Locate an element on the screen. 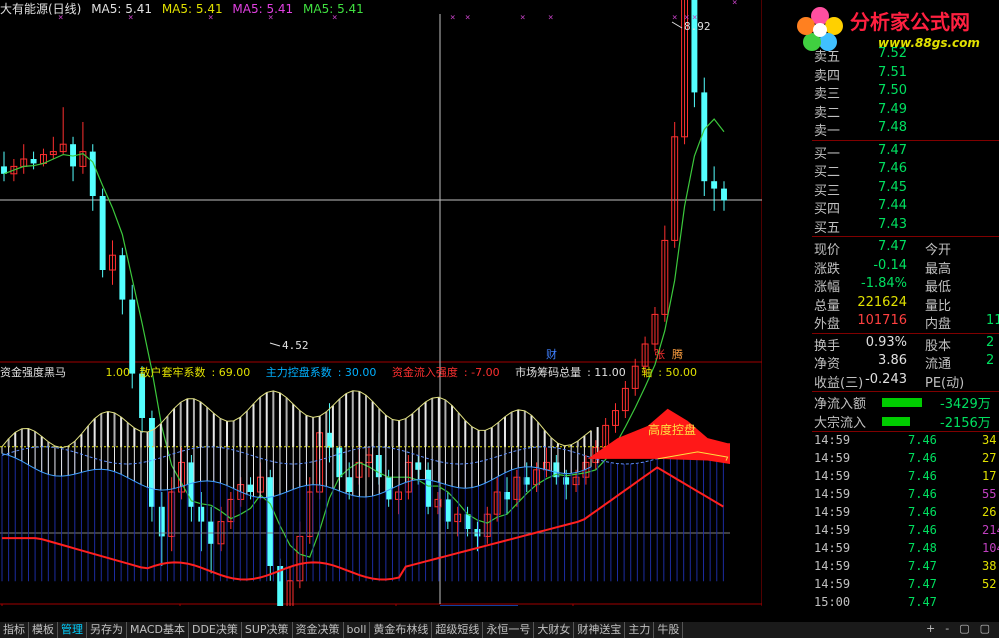 This screenshot has width=999, height=638. quote-row-7-label2: PE(动) is located at coordinates (945, 383).